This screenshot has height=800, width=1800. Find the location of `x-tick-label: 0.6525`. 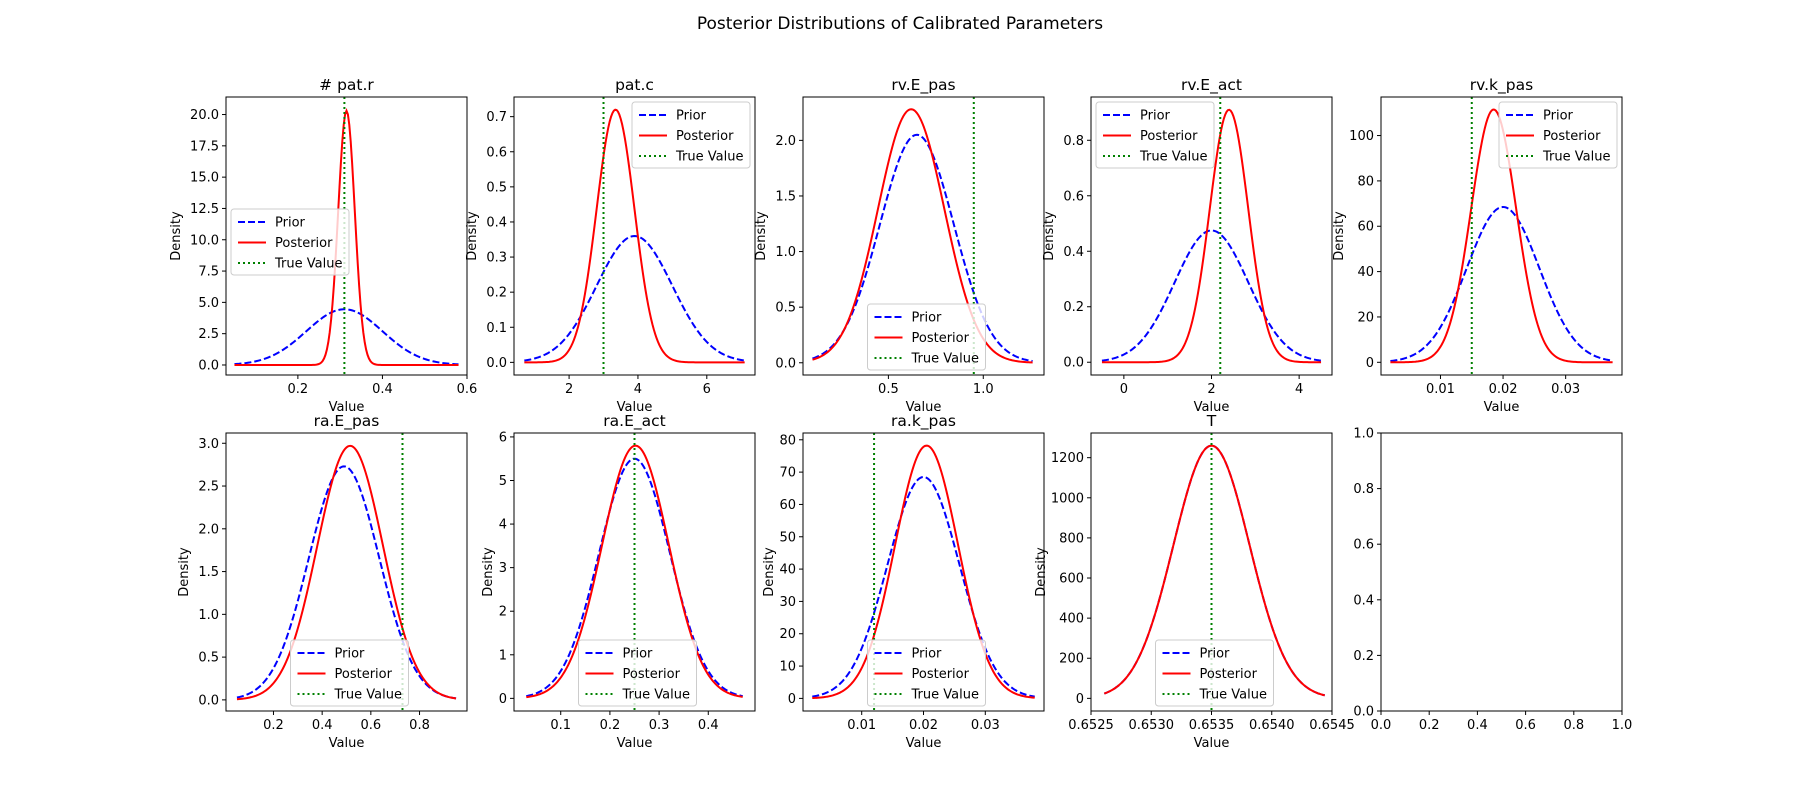

x-tick-label: 0.6525 is located at coordinates (1091, 725).